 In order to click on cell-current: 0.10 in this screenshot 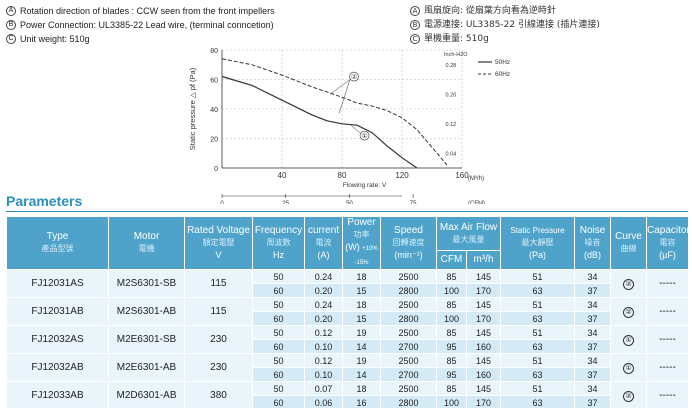, I will do `click(323, 346)`.